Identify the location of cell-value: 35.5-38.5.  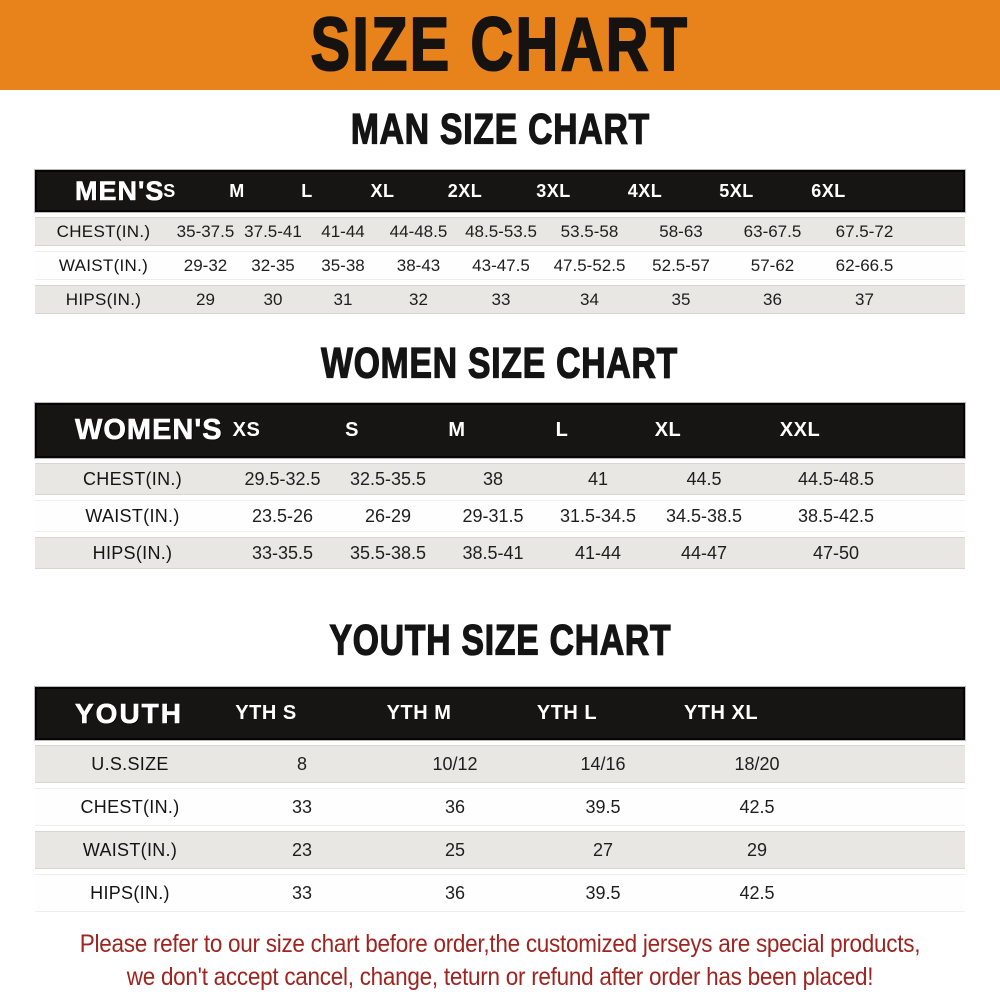
(388, 552).